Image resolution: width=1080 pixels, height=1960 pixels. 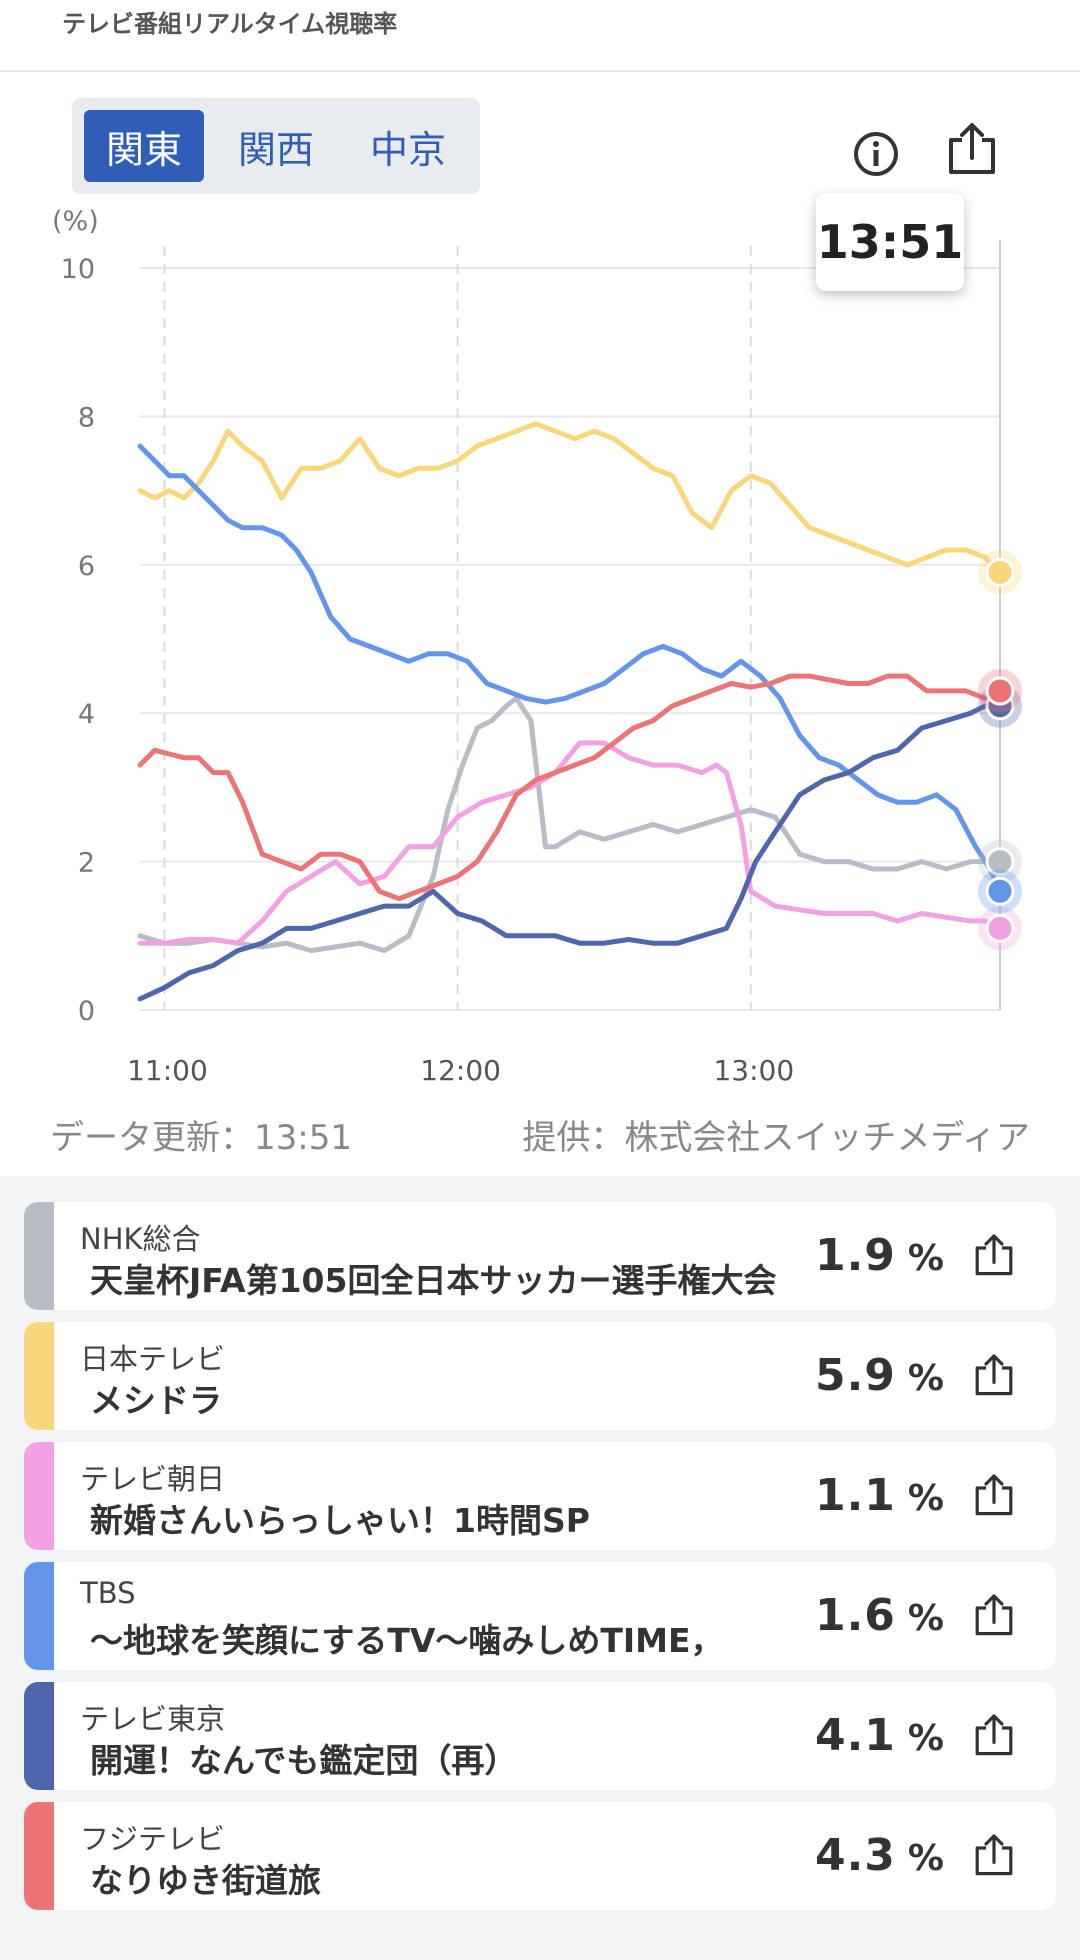 What do you see at coordinates (855, 1855) in the screenshot?
I see `rating-number: 4.3` at bounding box center [855, 1855].